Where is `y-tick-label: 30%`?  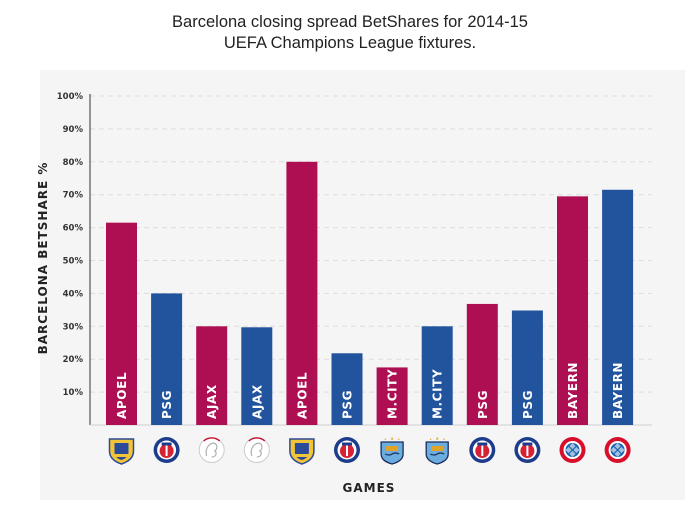
y-tick-label: 30% is located at coordinates (73, 327).